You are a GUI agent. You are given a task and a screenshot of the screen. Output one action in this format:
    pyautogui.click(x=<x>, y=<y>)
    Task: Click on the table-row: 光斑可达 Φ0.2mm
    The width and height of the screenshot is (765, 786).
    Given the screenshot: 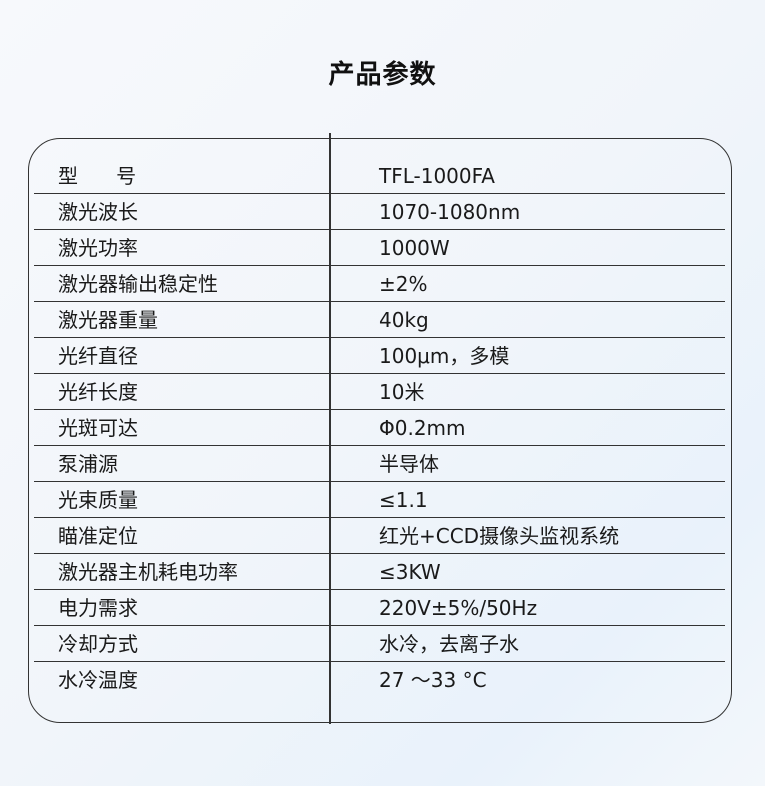 What is the action you would take?
    pyautogui.click(x=379, y=428)
    